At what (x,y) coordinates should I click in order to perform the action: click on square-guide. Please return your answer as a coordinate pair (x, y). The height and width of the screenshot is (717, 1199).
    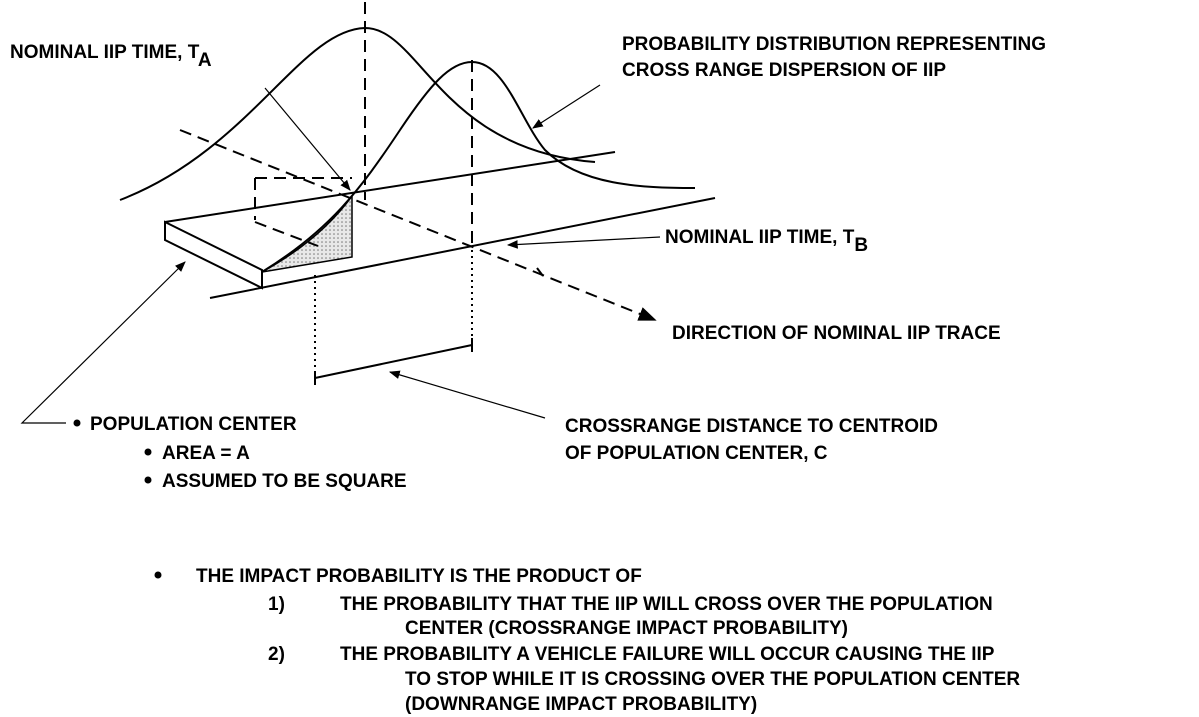
    Looking at the image, I should click on (286, 234).